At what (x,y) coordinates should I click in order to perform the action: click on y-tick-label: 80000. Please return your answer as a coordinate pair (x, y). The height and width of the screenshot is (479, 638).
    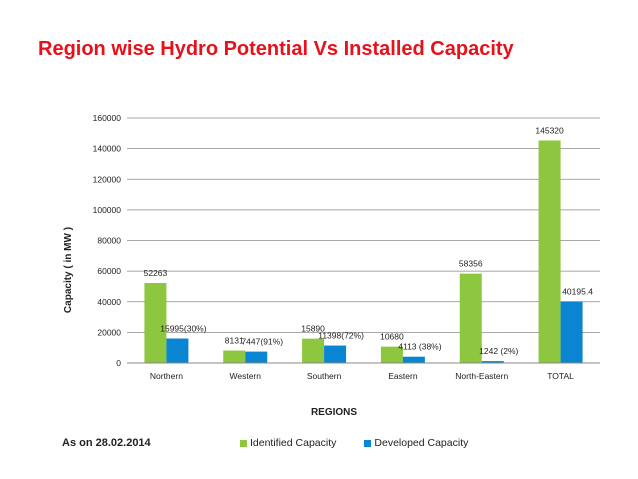
    Looking at the image, I should click on (109, 241).